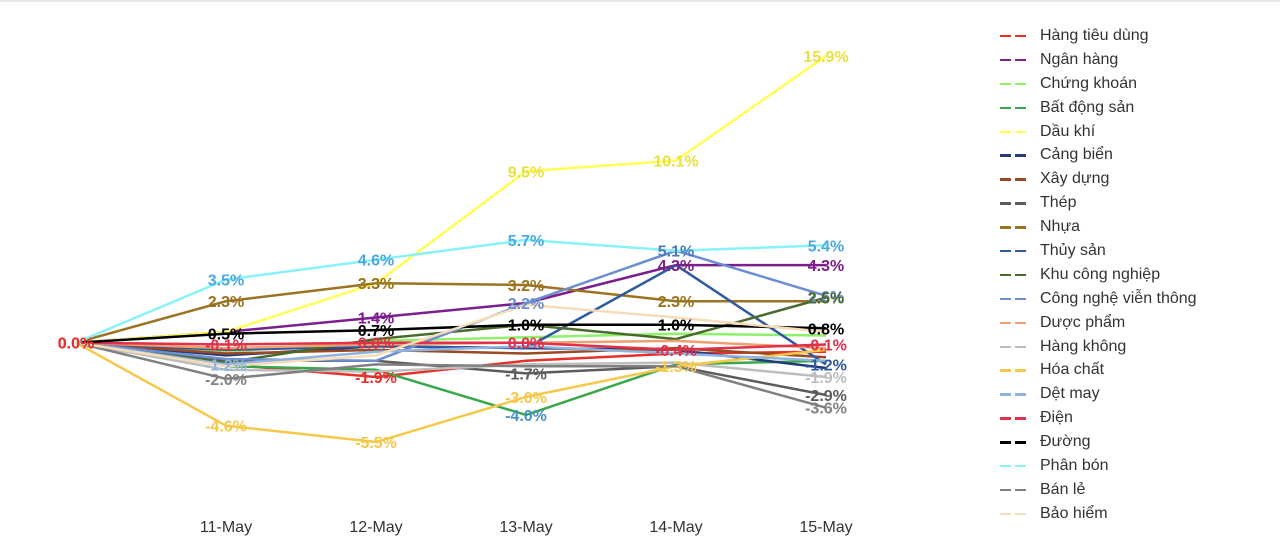  I want to click on legend-label: Hàng tiêu dùng, so click(1094, 35).